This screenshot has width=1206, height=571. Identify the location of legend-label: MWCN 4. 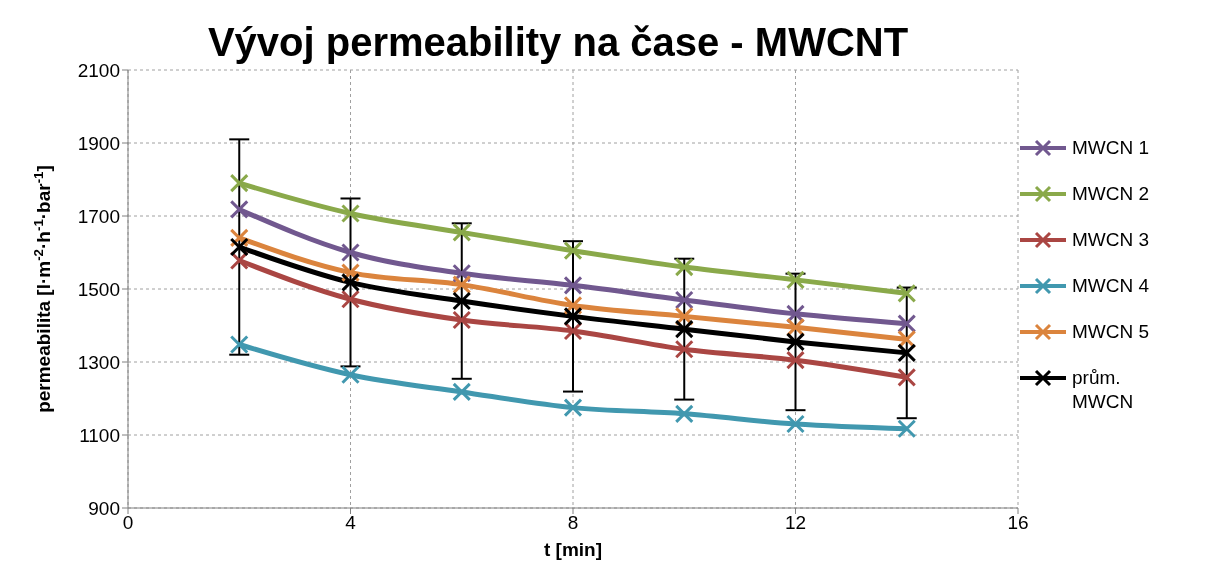
(1111, 286).